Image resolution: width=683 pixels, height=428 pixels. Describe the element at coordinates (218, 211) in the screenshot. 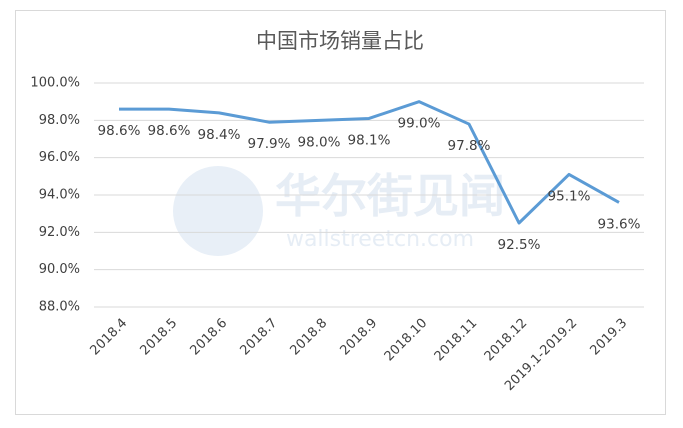

I see `watermark-logo` at that location.